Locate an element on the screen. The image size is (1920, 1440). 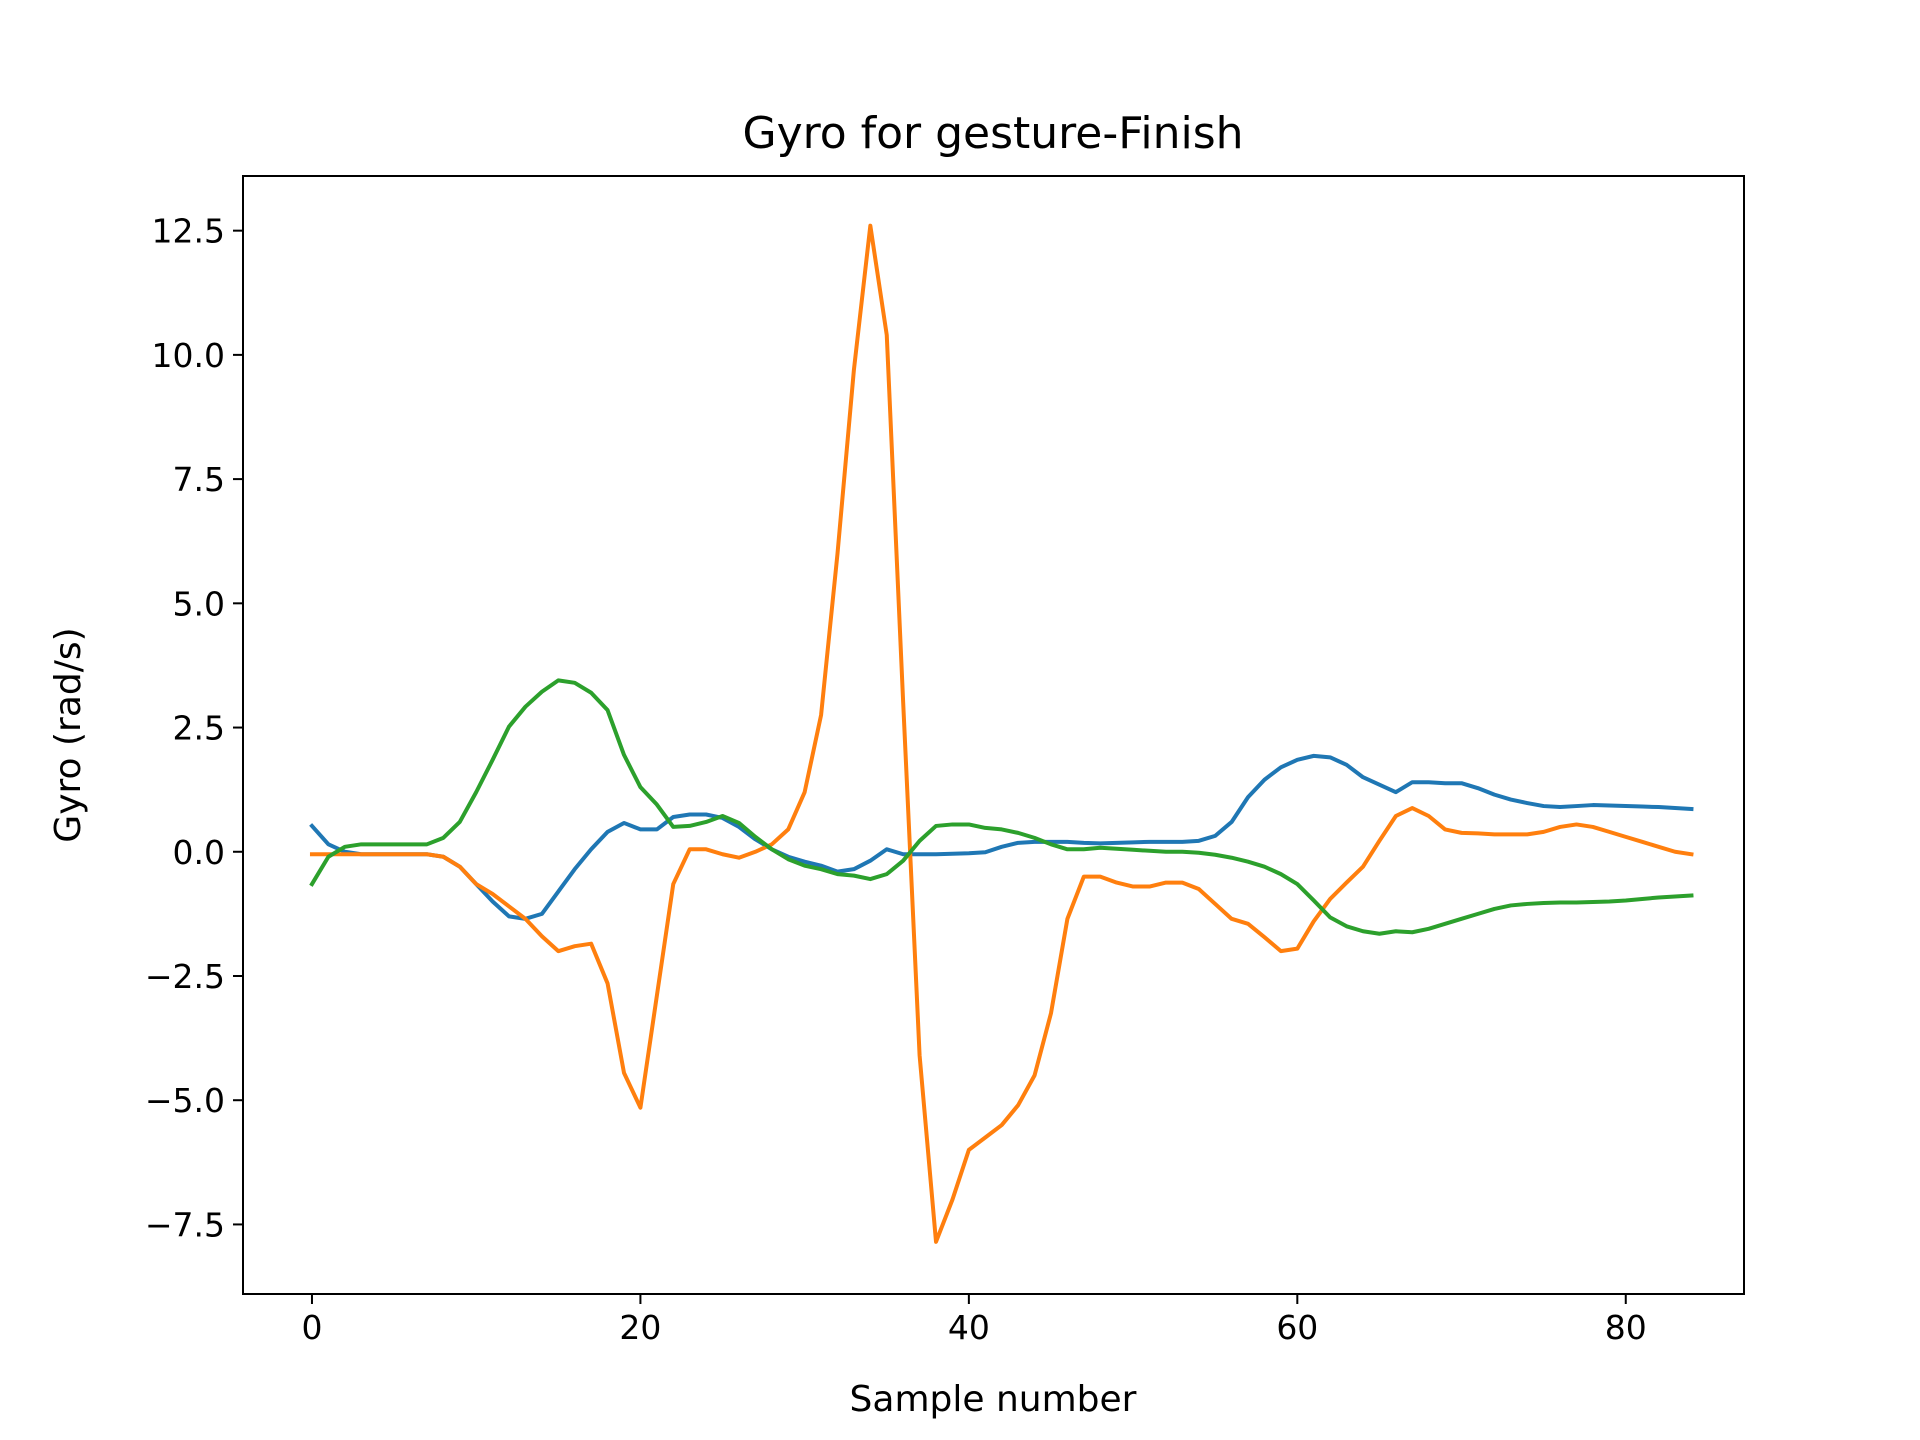
x-tick-label: 0 is located at coordinates (311, 1327).